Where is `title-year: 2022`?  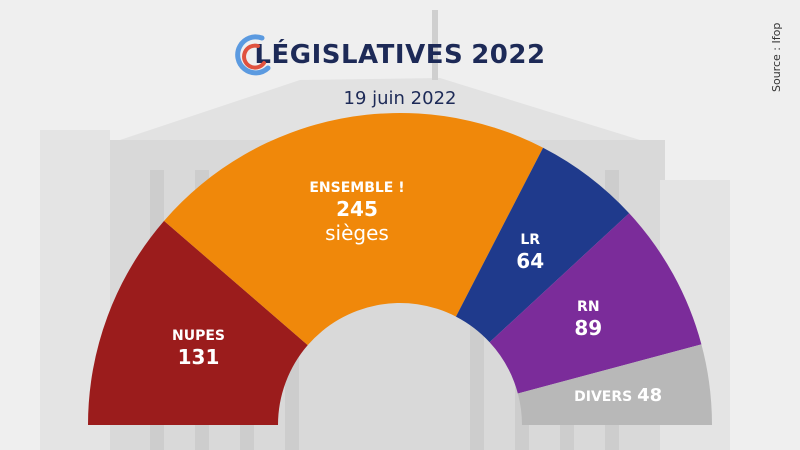 title-year: 2022 is located at coordinates (508, 55).